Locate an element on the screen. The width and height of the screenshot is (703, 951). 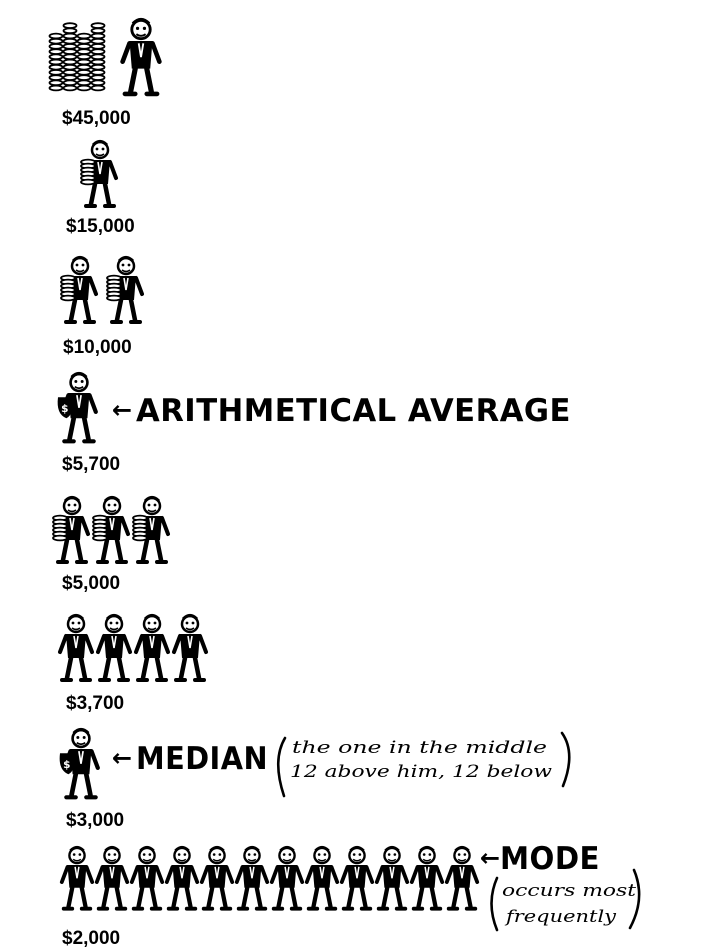
median-note-line2: 12 above him, 12 below is located at coordinates (421, 772).